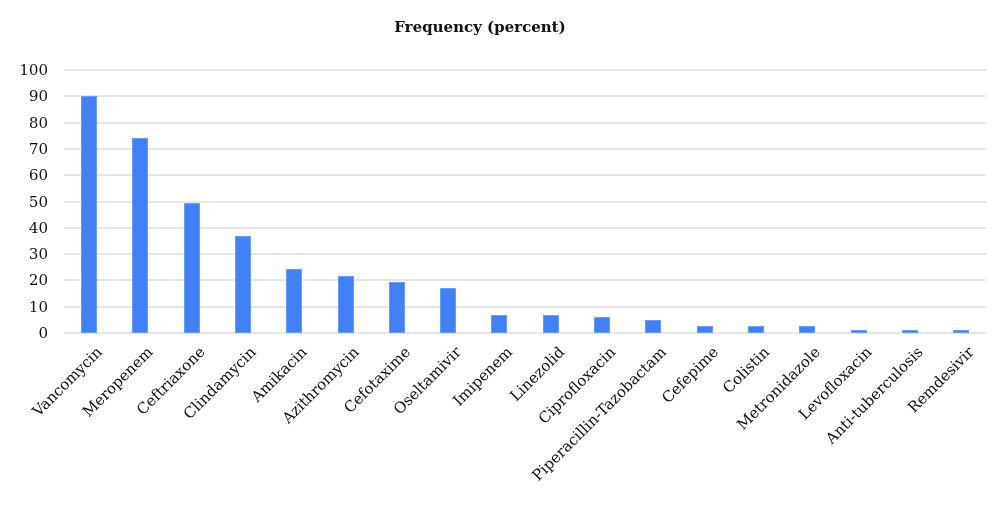  What do you see at coordinates (38, 122) in the screenshot?
I see `y-tick-label: 80` at bounding box center [38, 122].